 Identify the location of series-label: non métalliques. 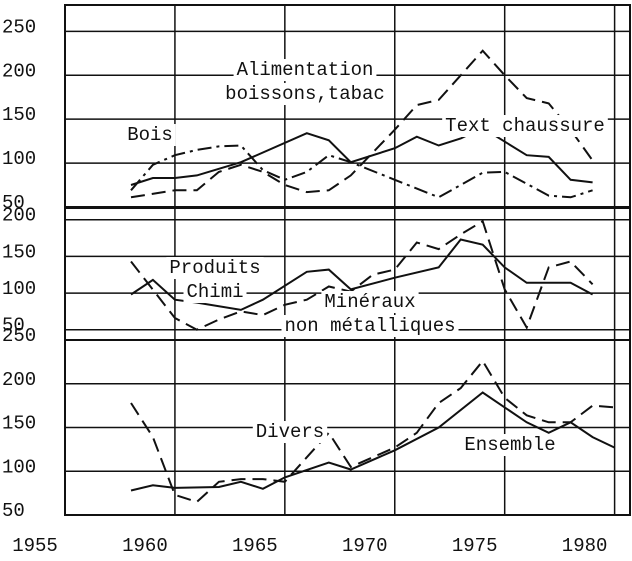
(370, 326).